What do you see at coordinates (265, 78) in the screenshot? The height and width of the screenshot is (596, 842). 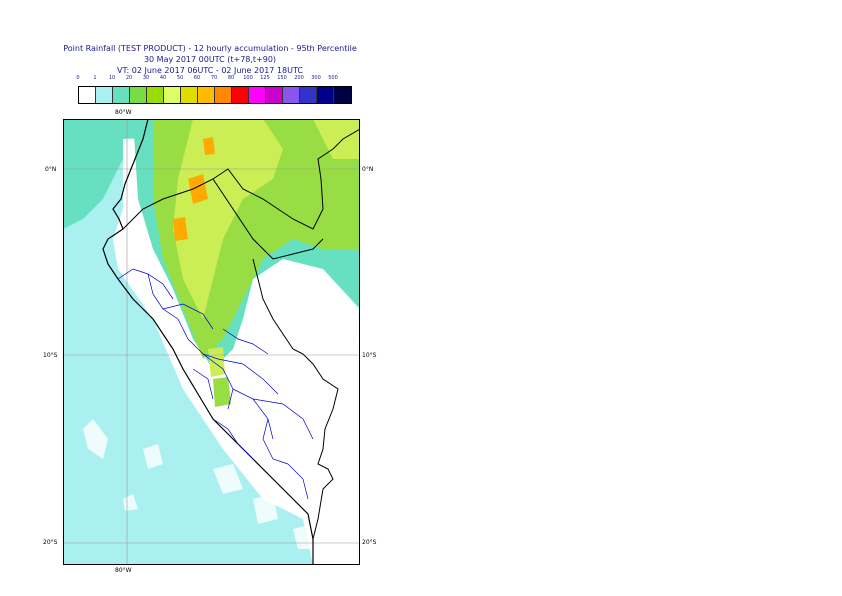 I see `legend-tick-125: 125` at bounding box center [265, 78].